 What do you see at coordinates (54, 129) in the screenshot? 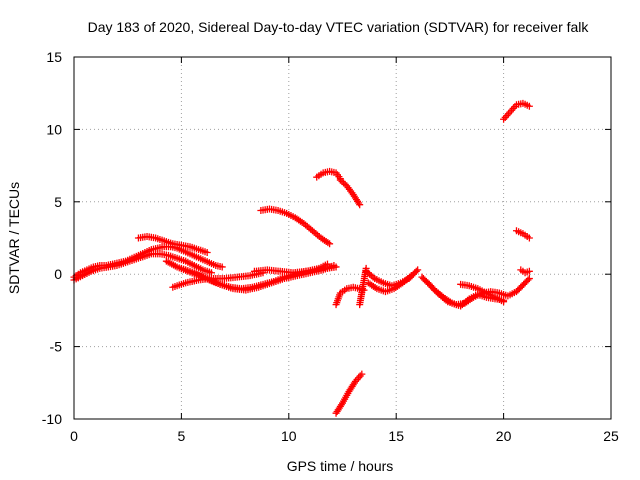
I see `y-tick-label: 10` at bounding box center [54, 129].